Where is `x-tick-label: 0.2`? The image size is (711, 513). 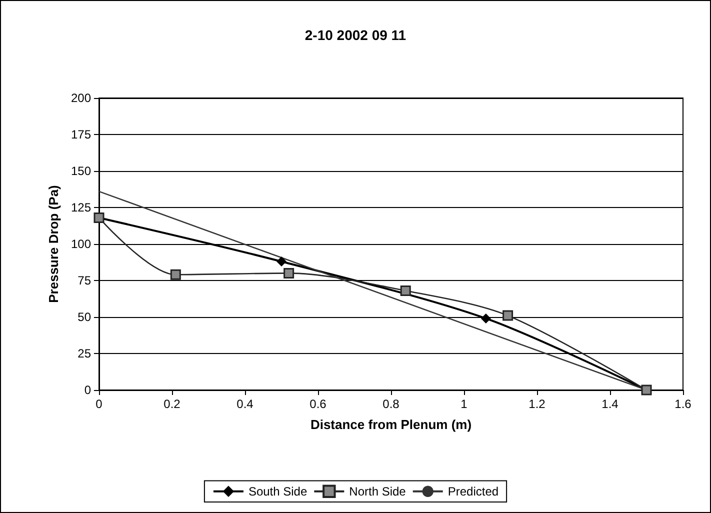 x-tick-label: 0.2 is located at coordinates (172, 404).